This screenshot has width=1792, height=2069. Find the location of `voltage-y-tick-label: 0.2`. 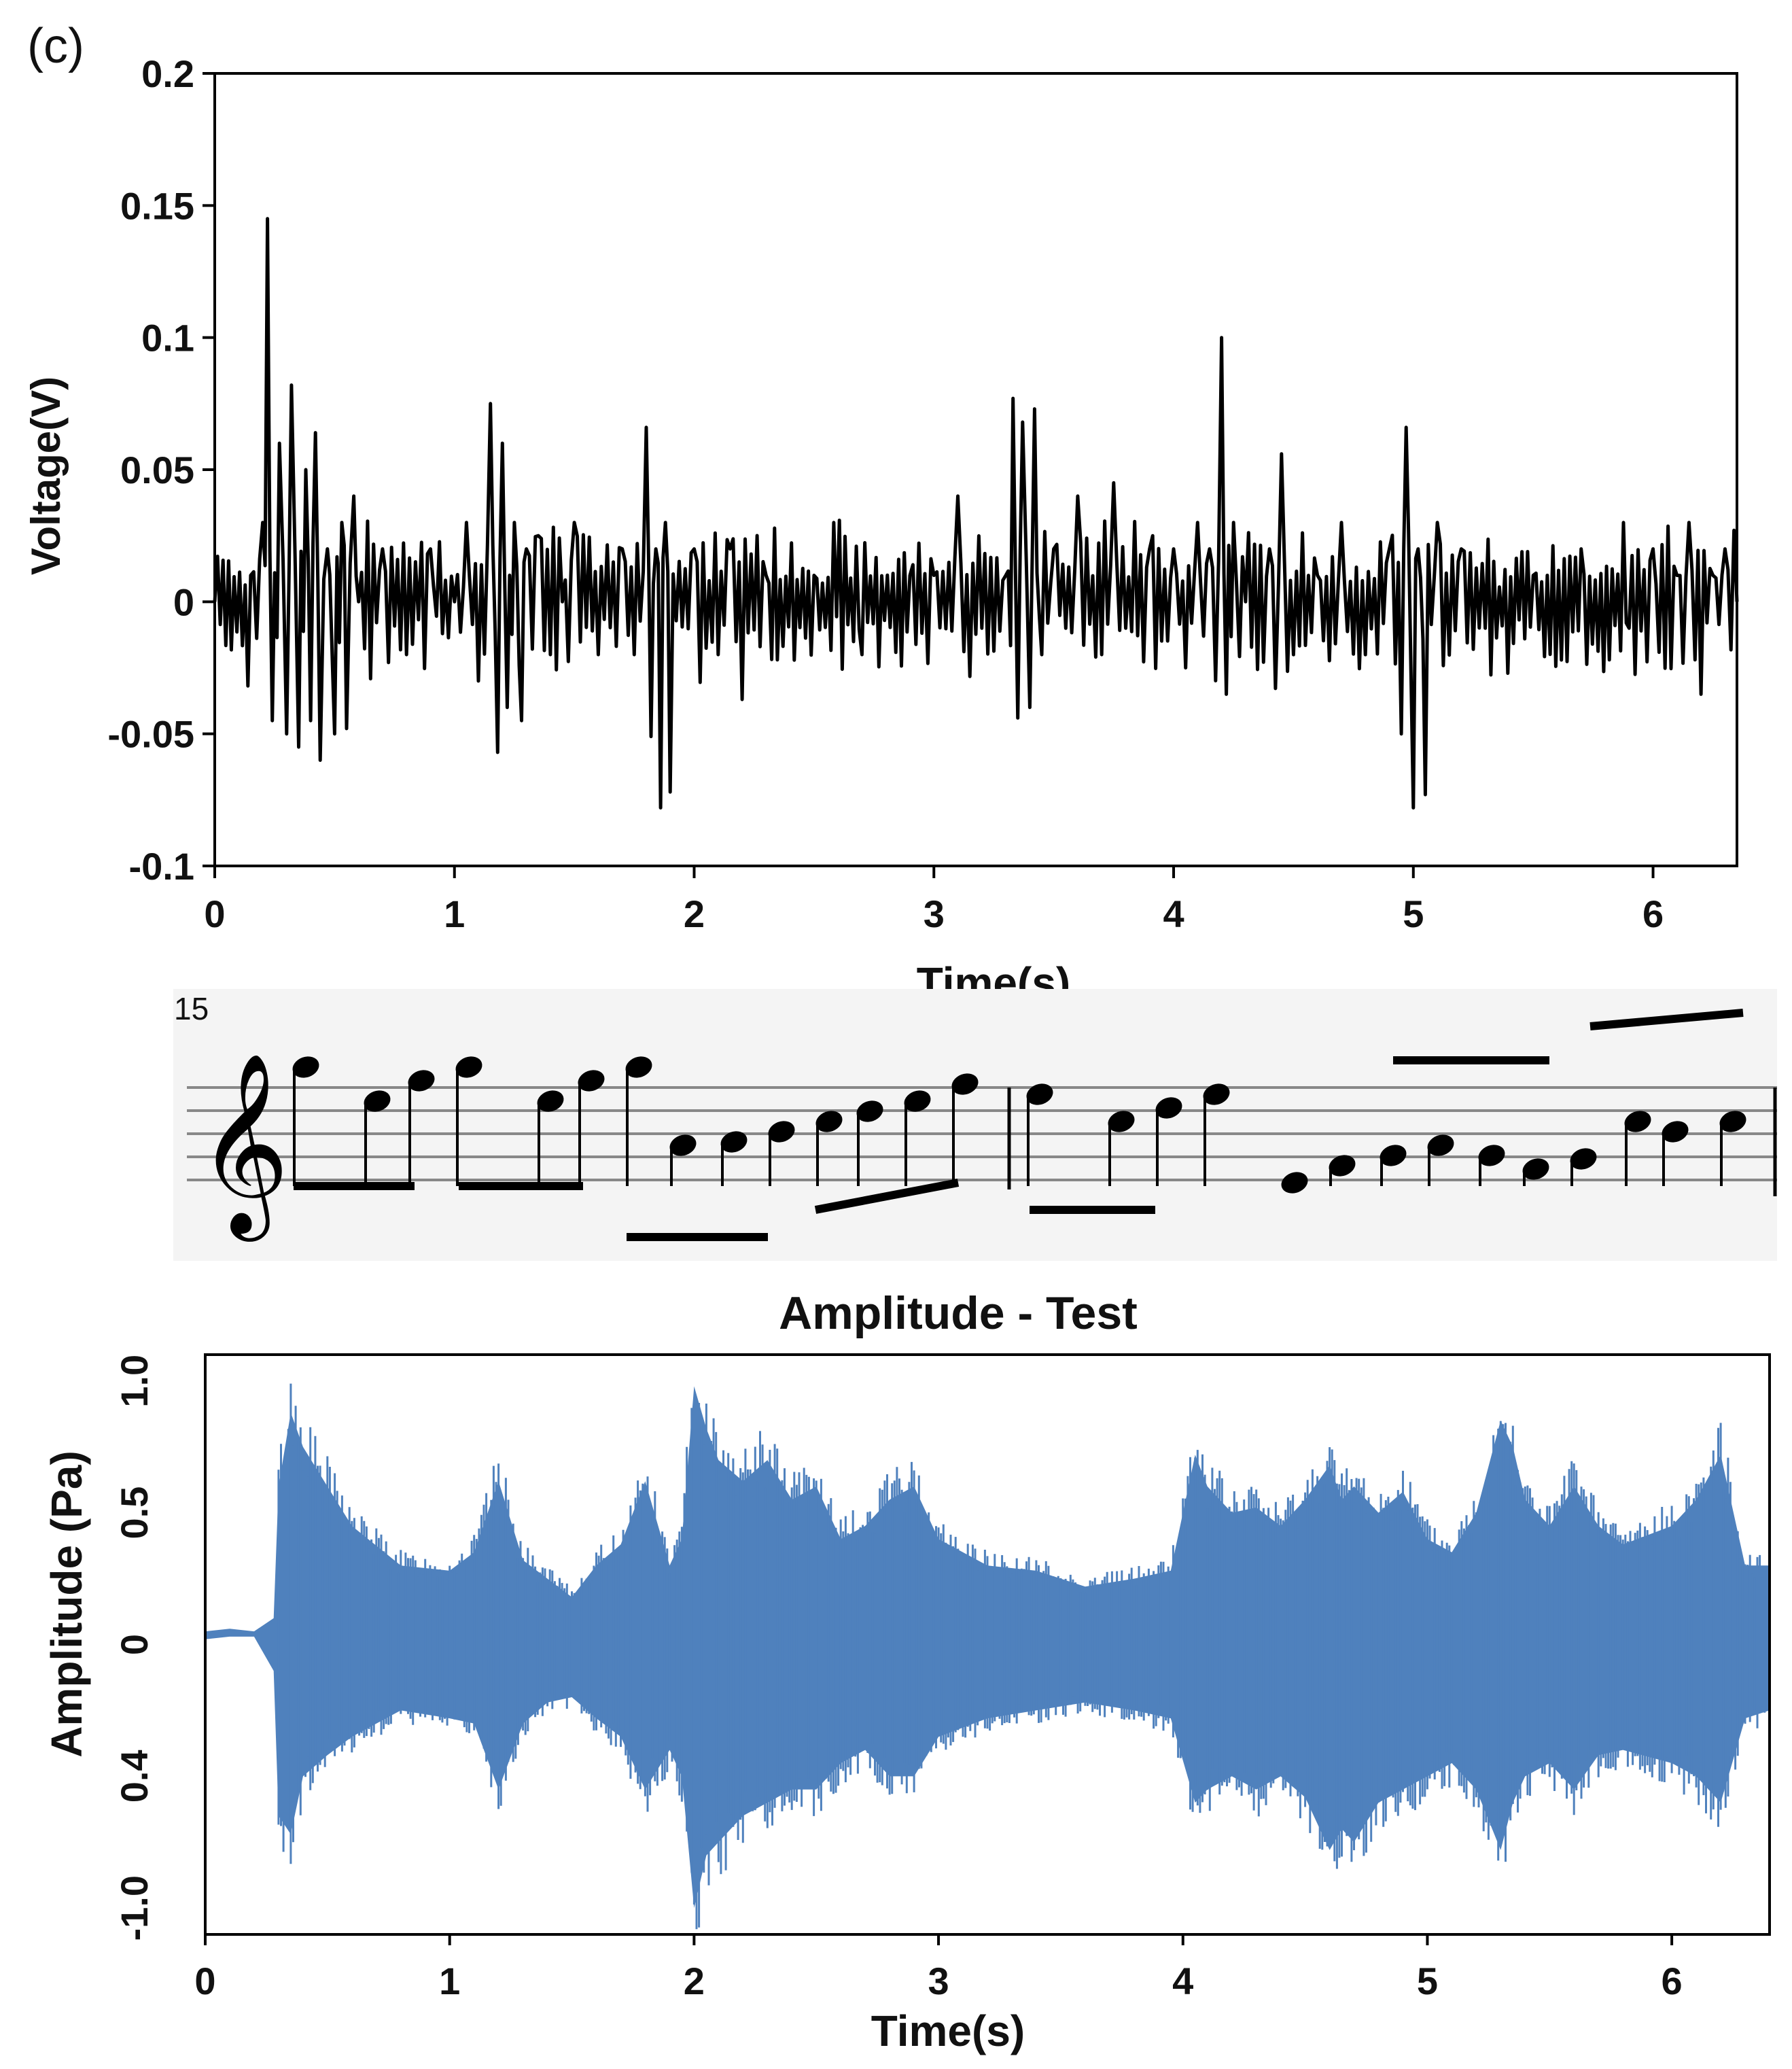

voltage-y-tick-label: 0.2 is located at coordinates (167, 73).